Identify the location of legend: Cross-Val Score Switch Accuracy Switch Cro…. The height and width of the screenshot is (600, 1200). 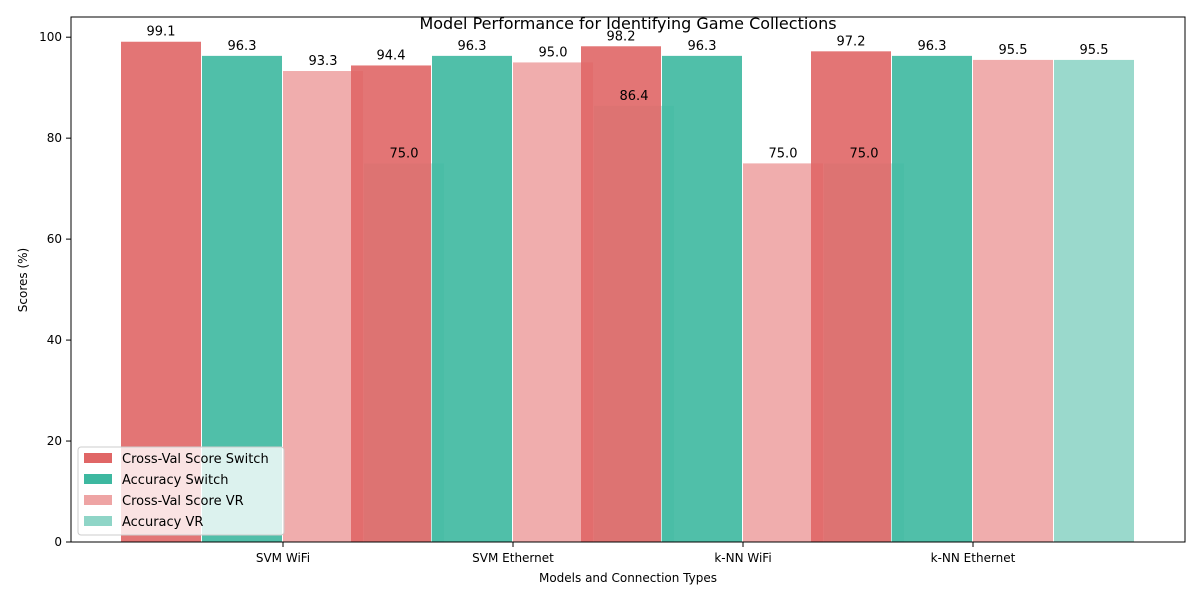
(181, 491).